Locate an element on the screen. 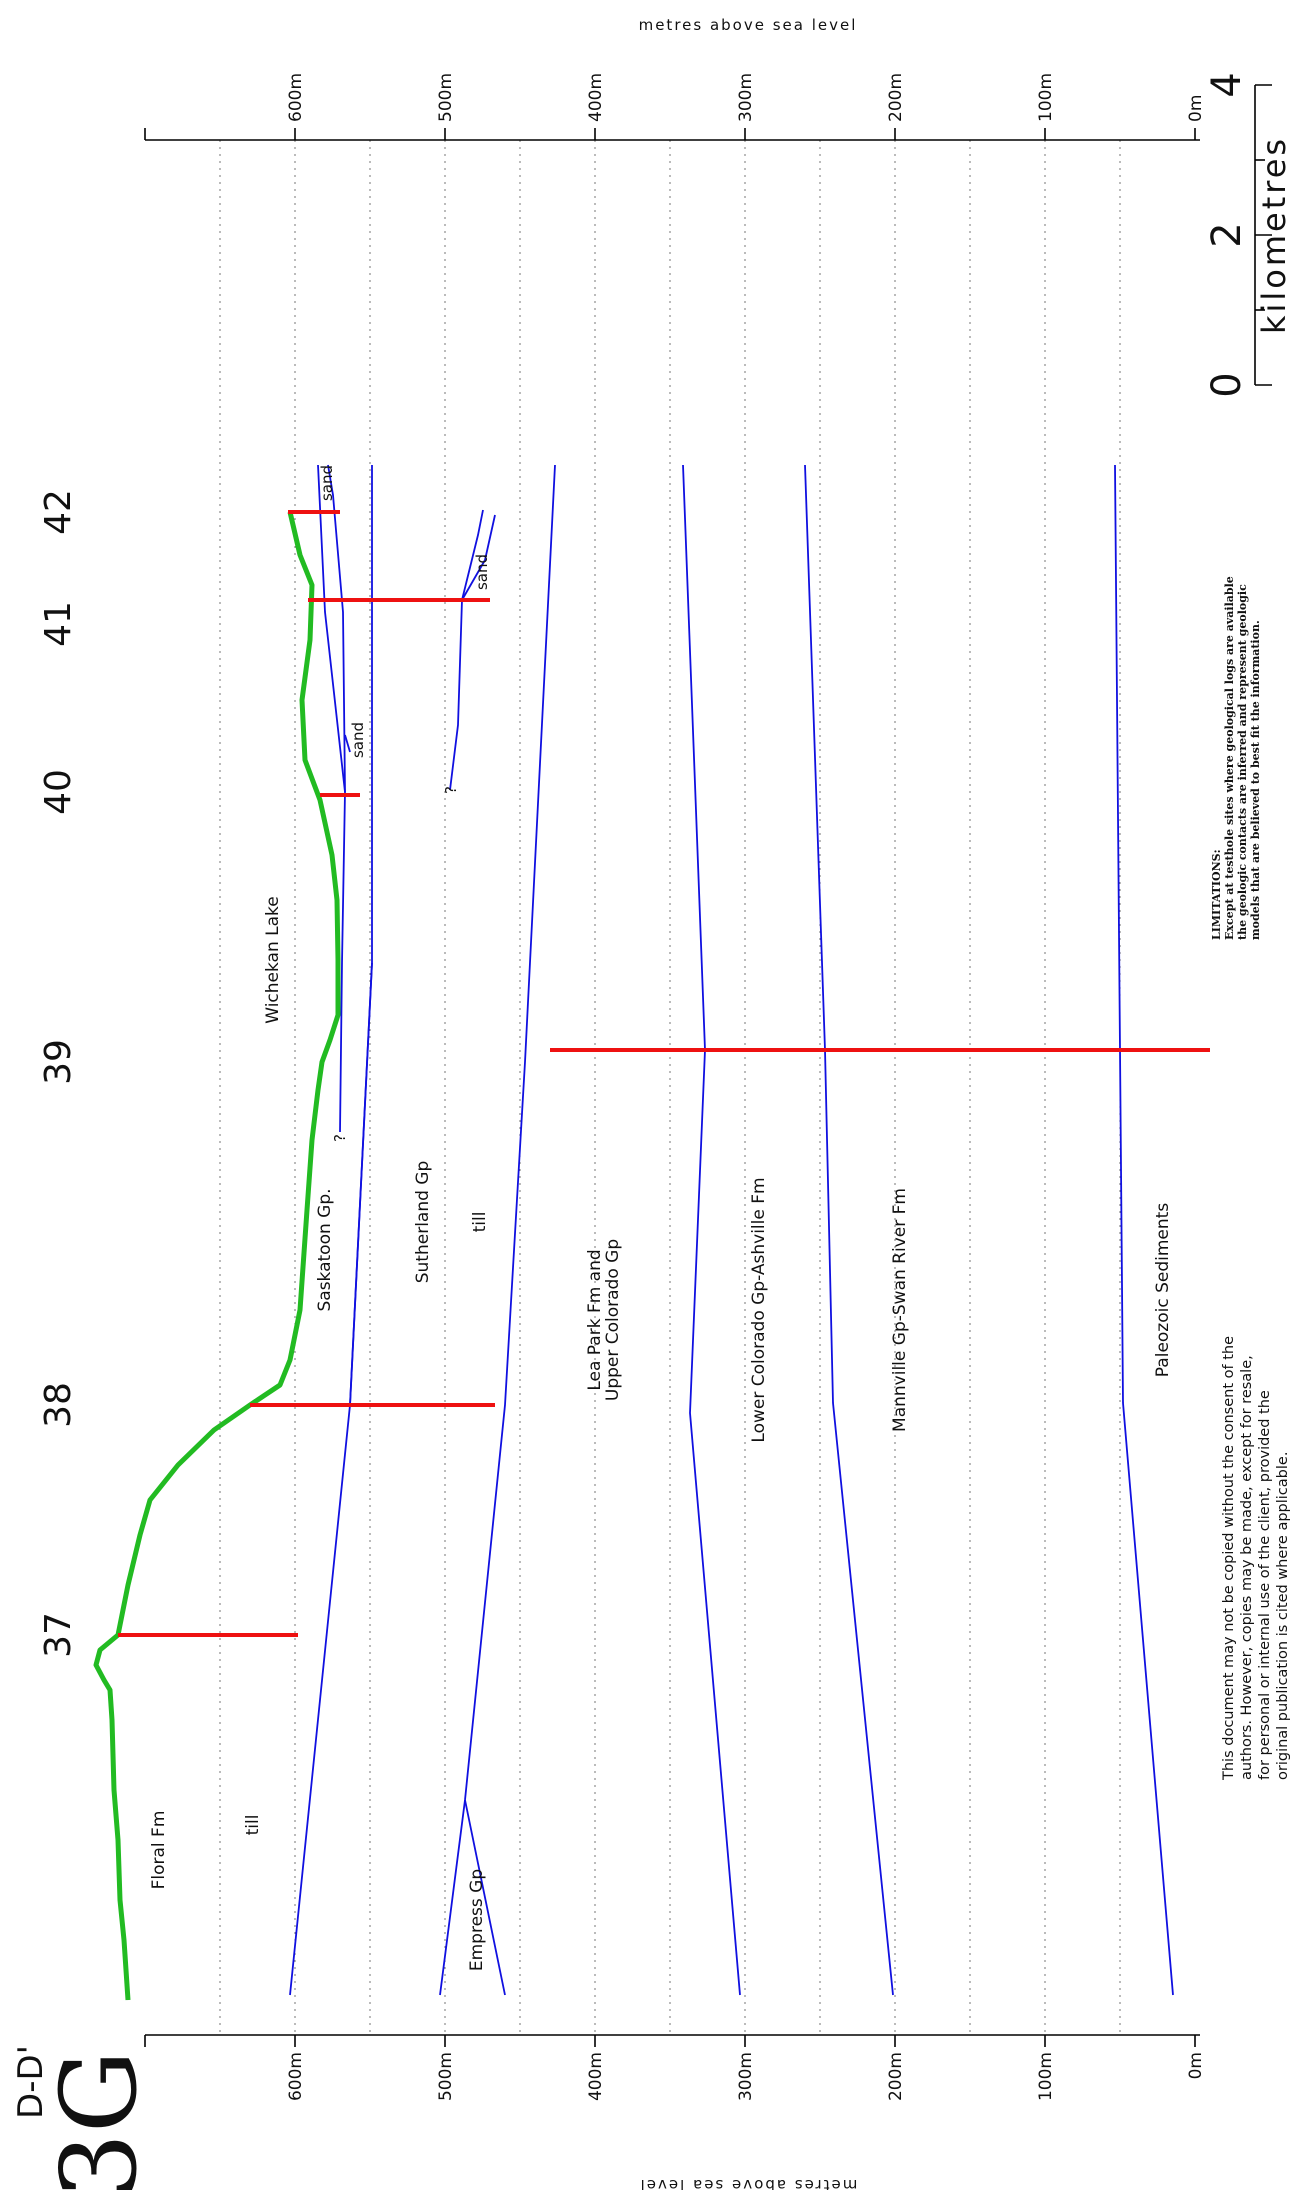  tick-label-bottom: 600m is located at coordinates (296, 2076).